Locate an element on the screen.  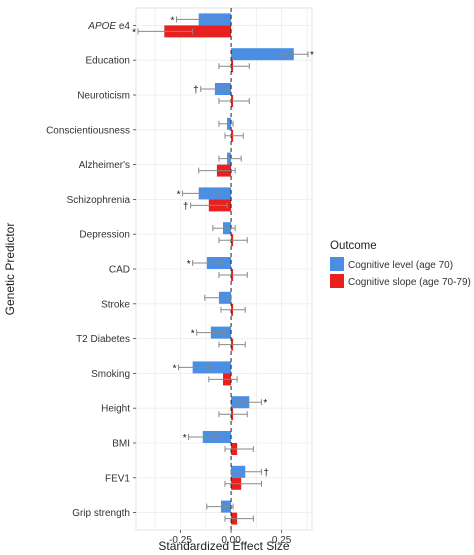
y-tick-label: Schizophrenia is located at coordinates (99, 200).